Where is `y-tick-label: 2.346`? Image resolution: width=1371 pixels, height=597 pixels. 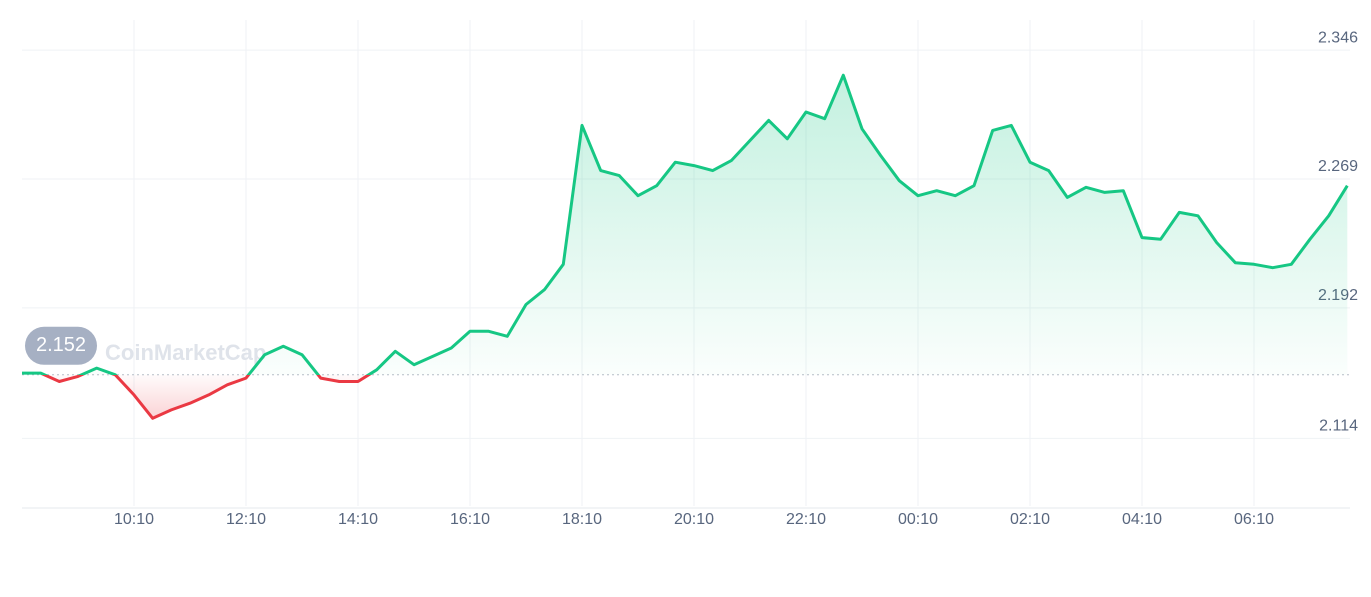
y-tick-label: 2.346 is located at coordinates (1338, 37).